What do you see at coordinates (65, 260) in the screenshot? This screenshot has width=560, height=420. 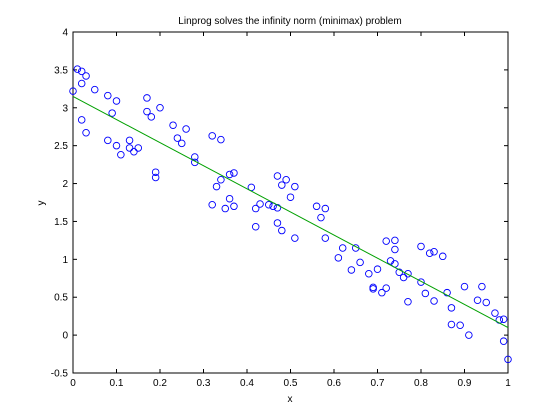 I see `y-tick-label: 1` at bounding box center [65, 260].